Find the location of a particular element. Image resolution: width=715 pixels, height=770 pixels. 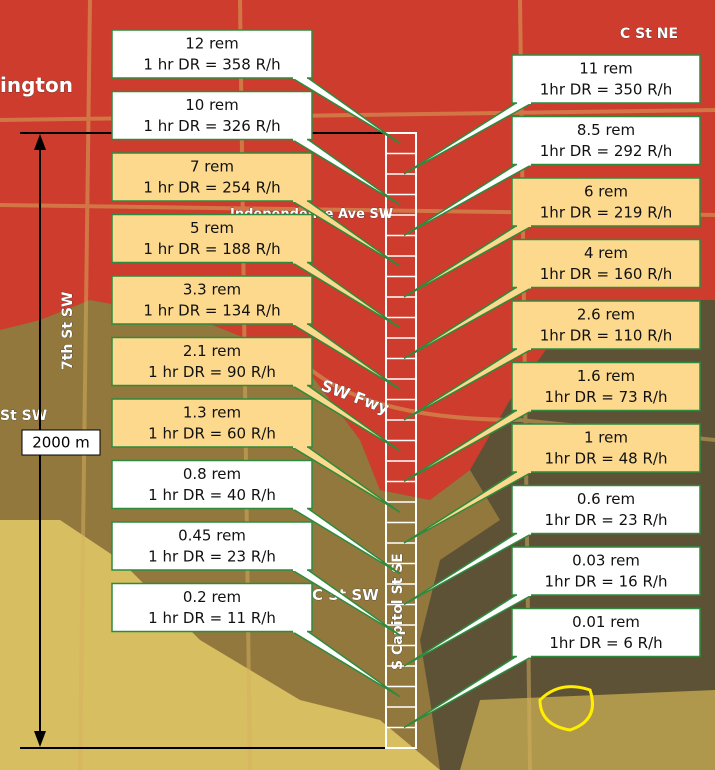

callout-rate: 1hr DR = 160 R/h is located at coordinates (606, 274).